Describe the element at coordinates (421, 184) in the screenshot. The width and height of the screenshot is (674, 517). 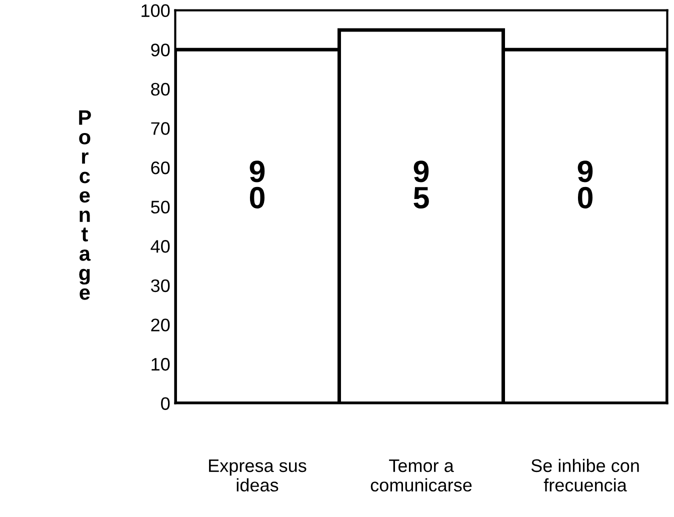
I see `data-label: 9 5` at that location.